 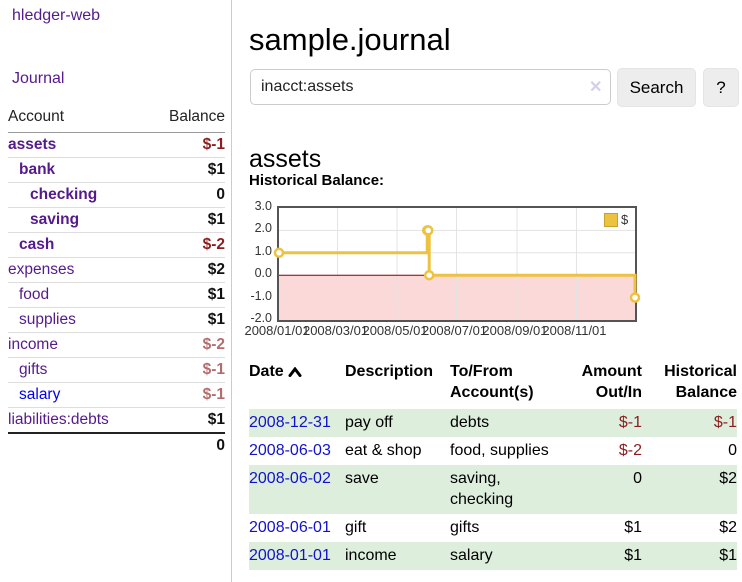 What do you see at coordinates (493, 556) in the screenshot?
I see `transaction-row: 2008-01-01 income salary $1 $1` at bounding box center [493, 556].